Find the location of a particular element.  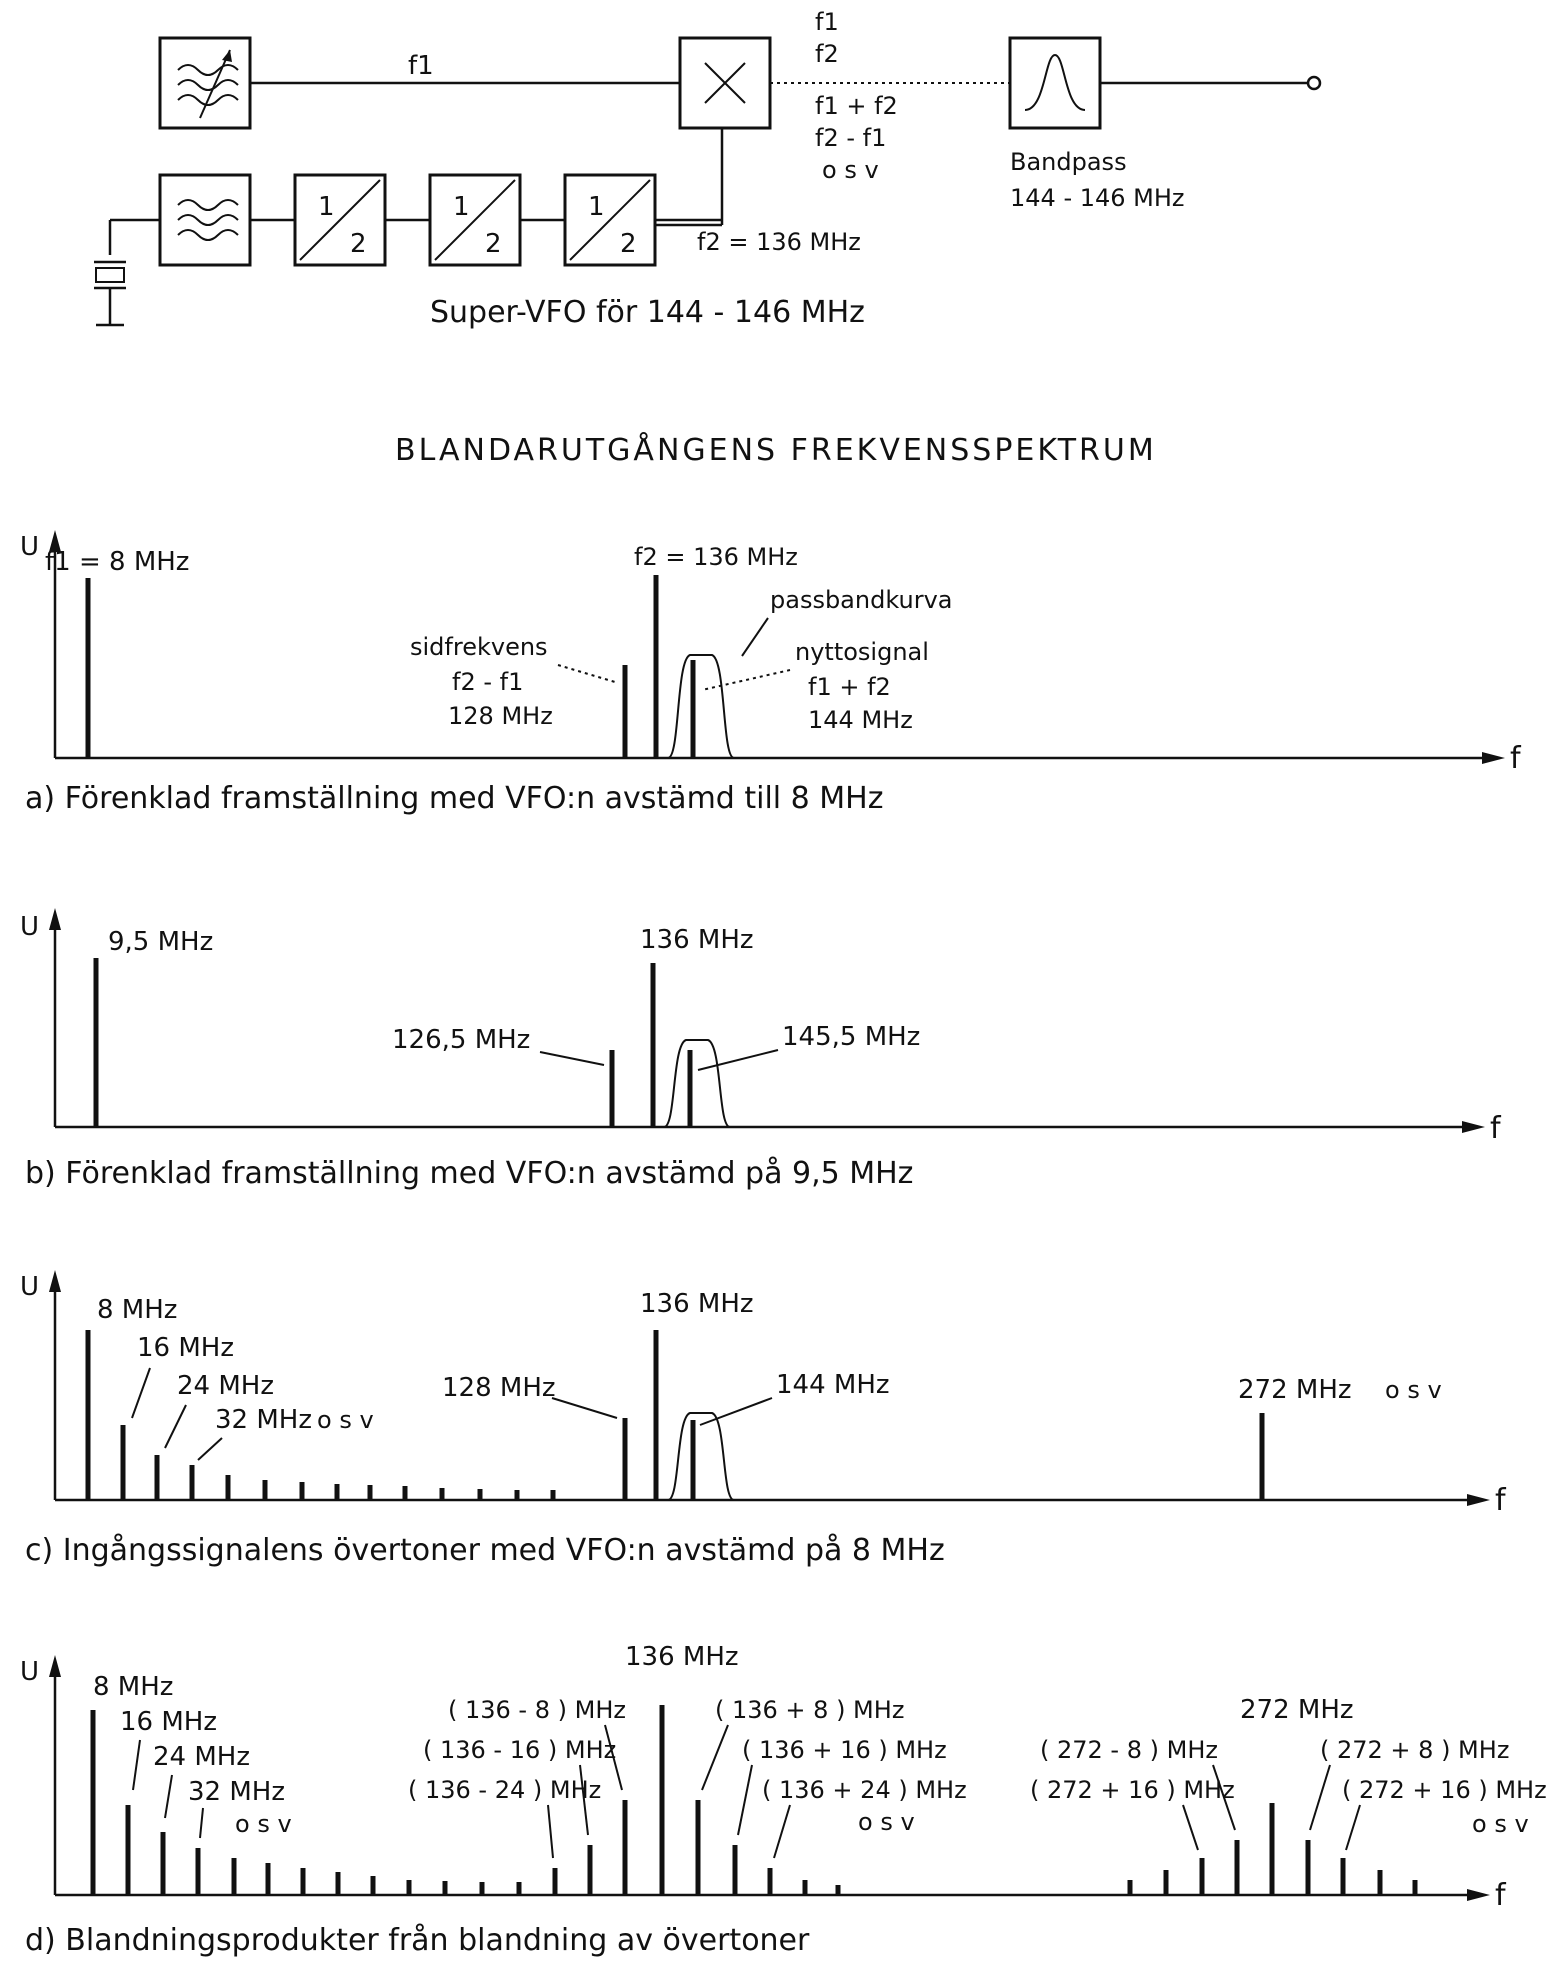

f1-label: f1 = 8 MHz is located at coordinates (117, 562).